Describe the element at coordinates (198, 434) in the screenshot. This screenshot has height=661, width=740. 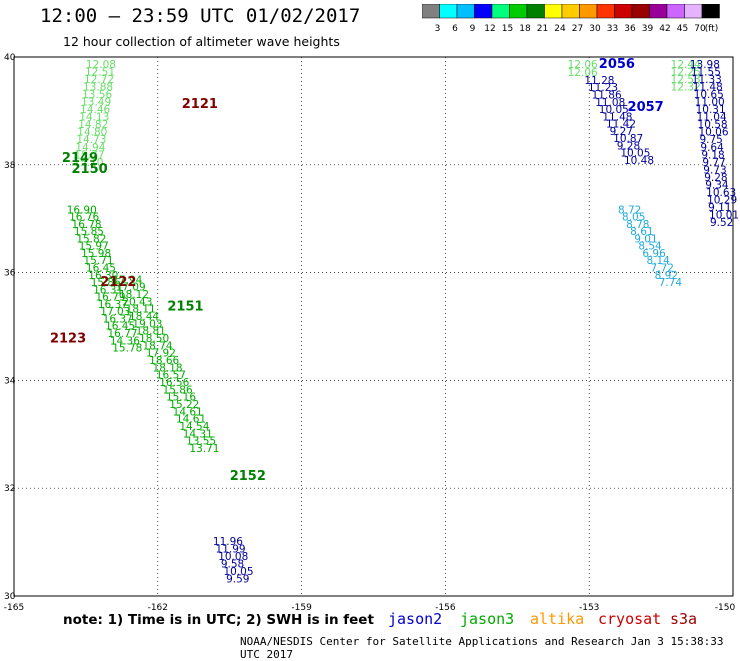
I see `wave-height-value: 14.31` at that location.